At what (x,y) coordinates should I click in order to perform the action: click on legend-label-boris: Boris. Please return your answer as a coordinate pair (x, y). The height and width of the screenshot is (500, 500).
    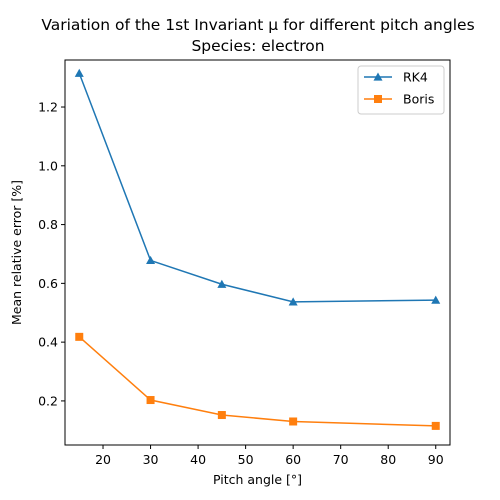
    Looking at the image, I should click on (418, 99).